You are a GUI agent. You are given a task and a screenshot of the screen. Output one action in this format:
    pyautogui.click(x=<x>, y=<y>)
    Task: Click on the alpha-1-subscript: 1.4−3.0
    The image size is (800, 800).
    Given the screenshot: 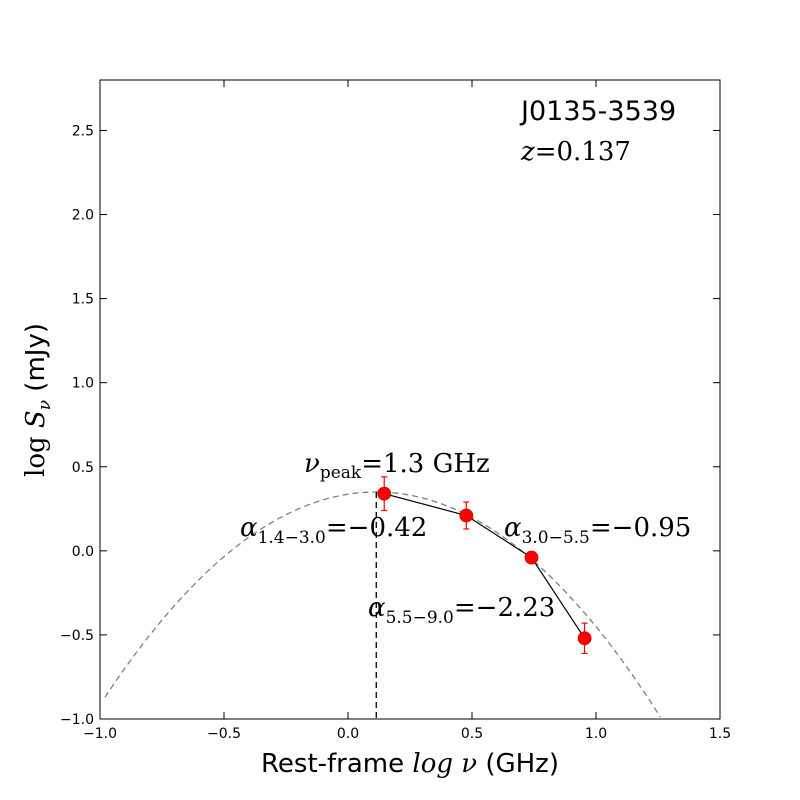 What is the action you would take?
    pyautogui.click(x=292, y=538)
    